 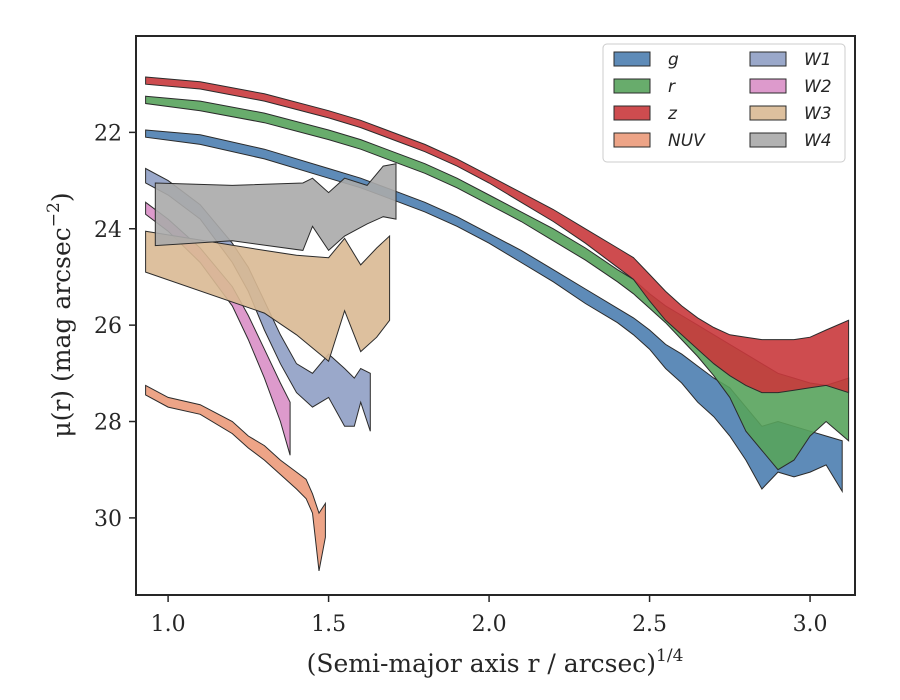 I want to click on y-tick-label: 28, so click(x=108, y=423).